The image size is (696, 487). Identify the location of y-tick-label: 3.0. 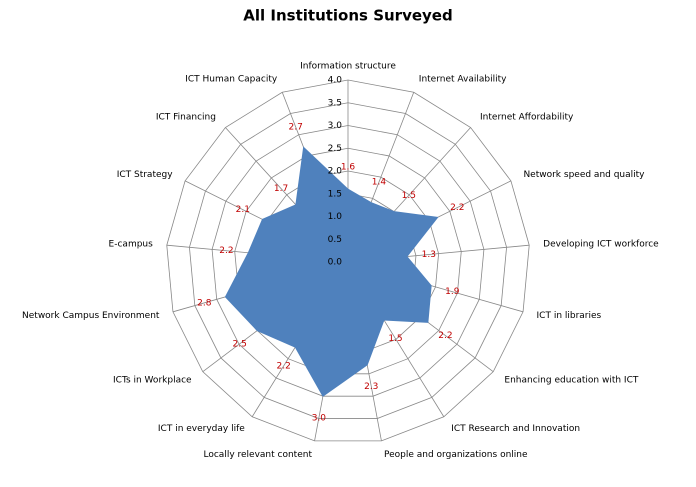
(335, 126).